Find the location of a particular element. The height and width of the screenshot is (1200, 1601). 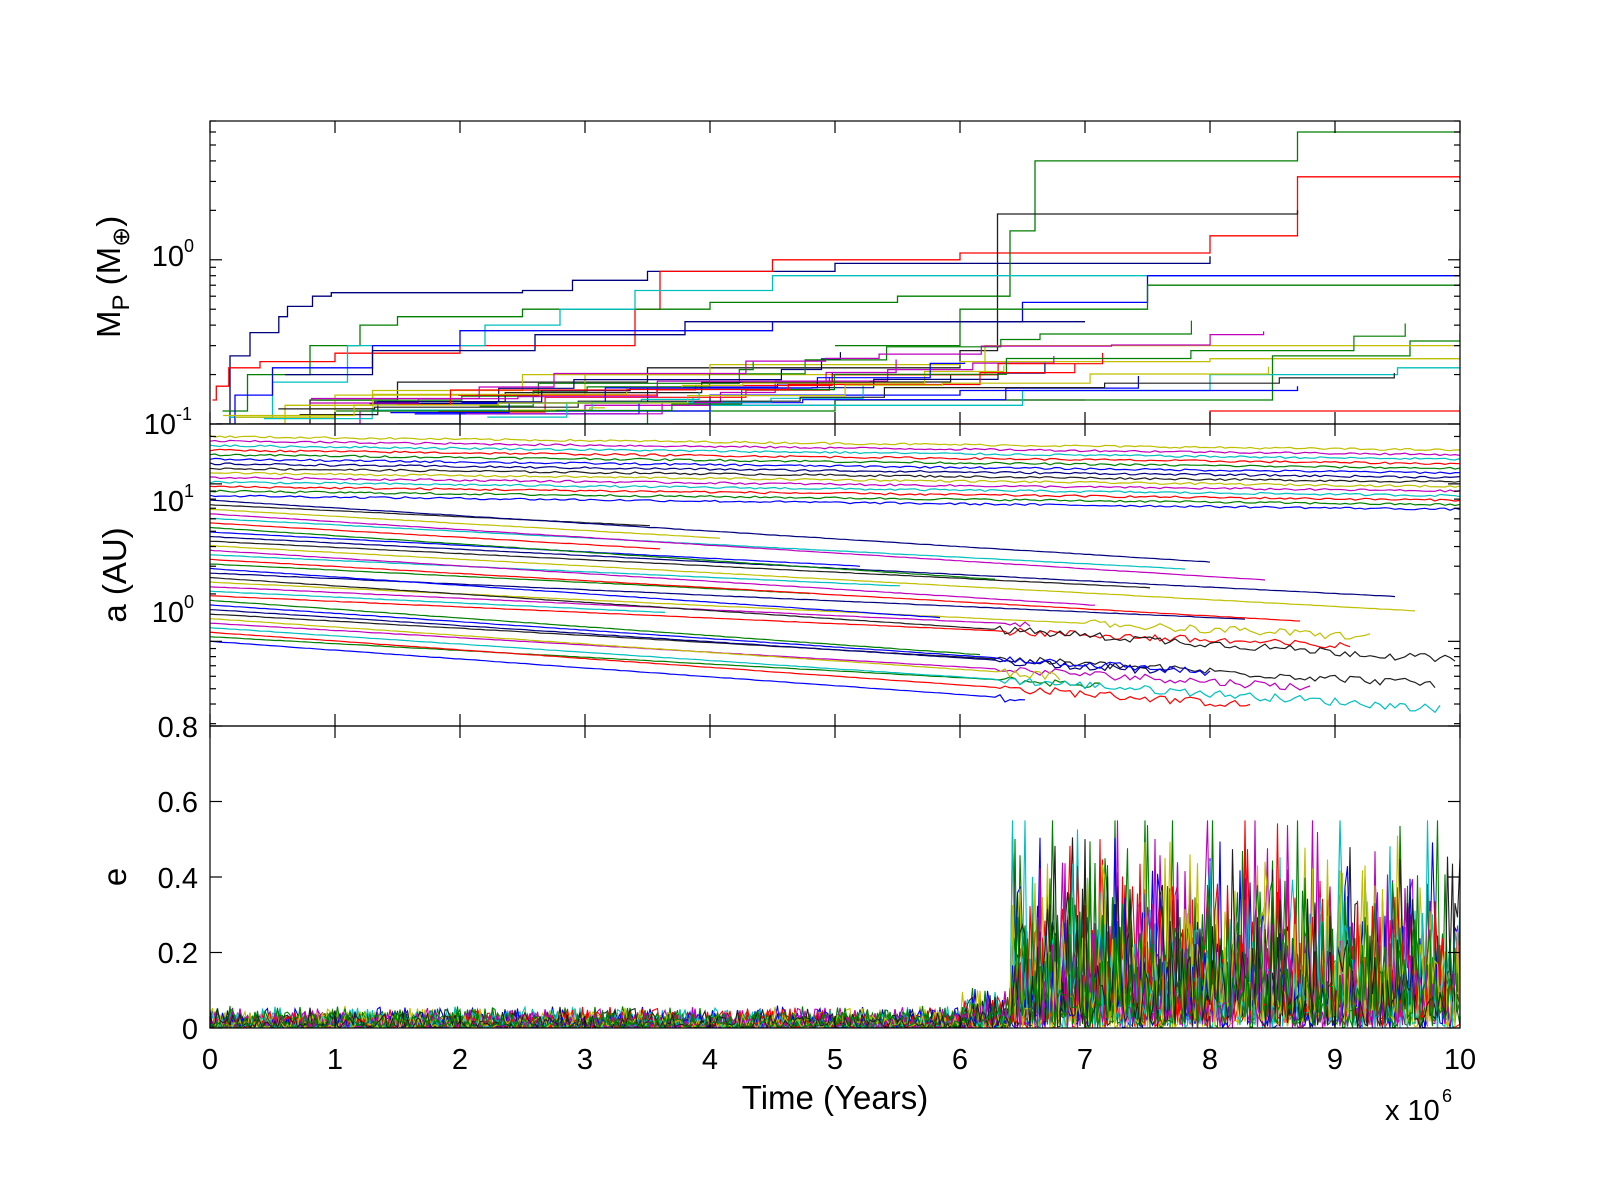

a-ytick-label-10: 10 1 is located at coordinates (173, 499).